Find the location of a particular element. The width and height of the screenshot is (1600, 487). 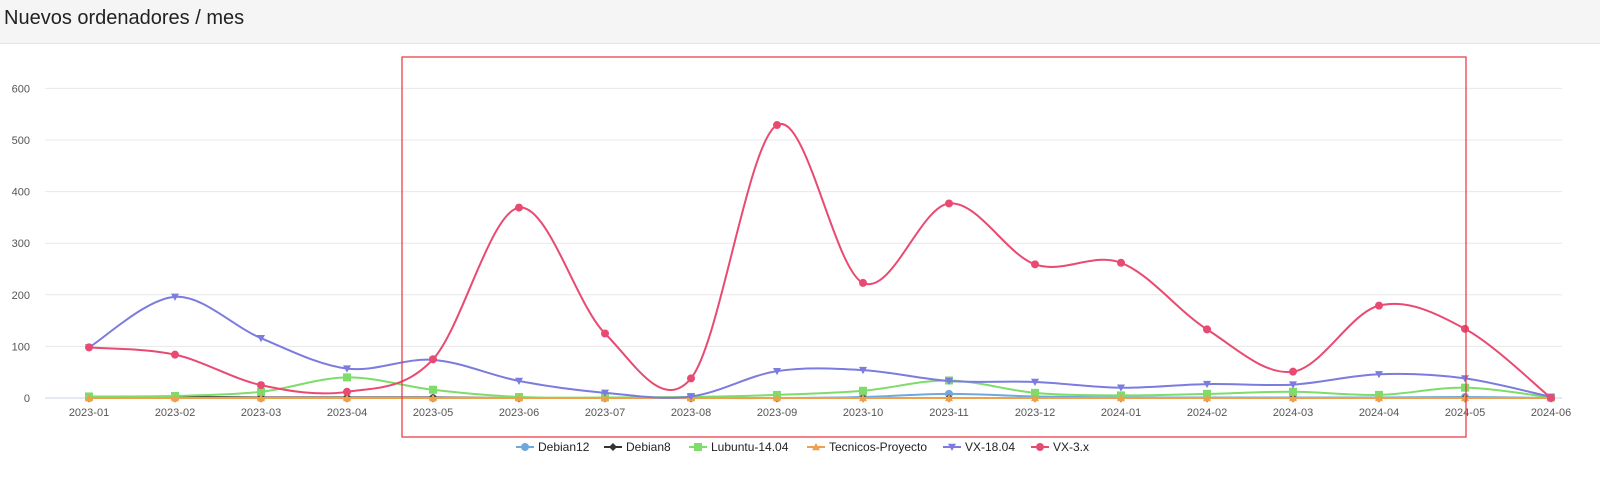

x-tick-label: 2024-05 is located at coordinates (1465, 413).